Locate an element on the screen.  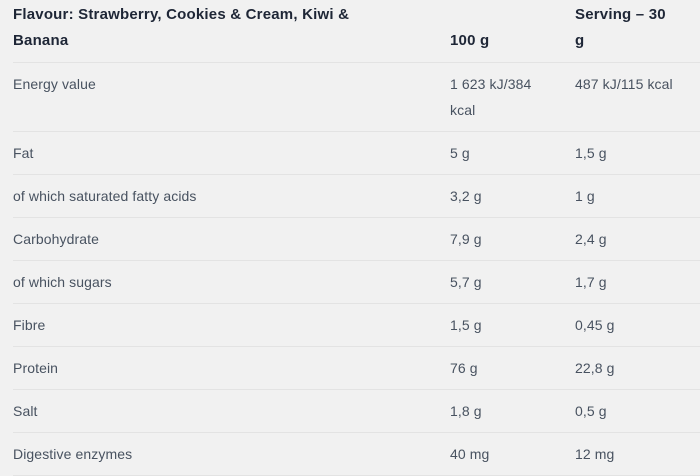
table-row-digestive-enzymes: Digestive enzymes 40 mg 12 mg is located at coordinates (356, 454).